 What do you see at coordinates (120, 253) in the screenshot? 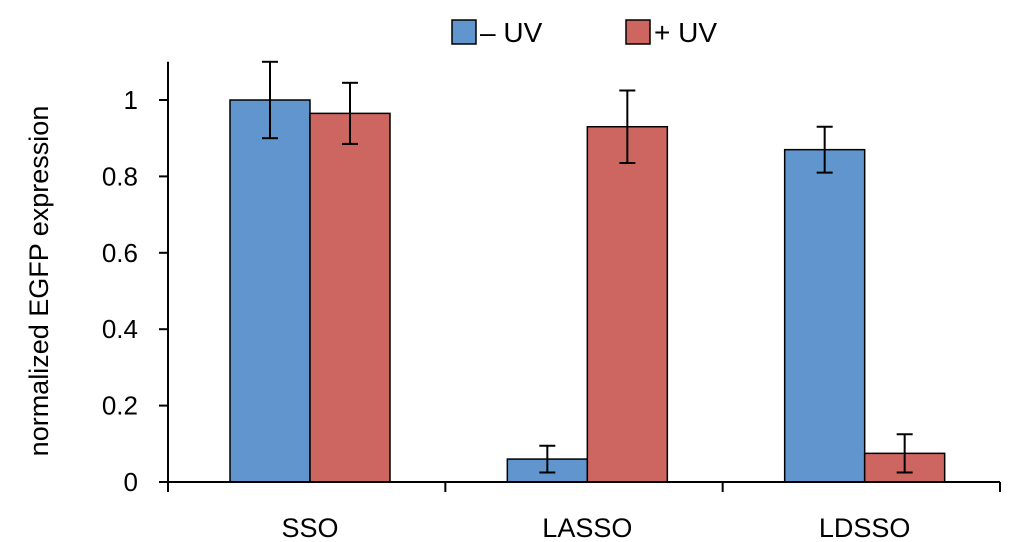
I see `y-tick-label: 0.6` at bounding box center [120, 253].